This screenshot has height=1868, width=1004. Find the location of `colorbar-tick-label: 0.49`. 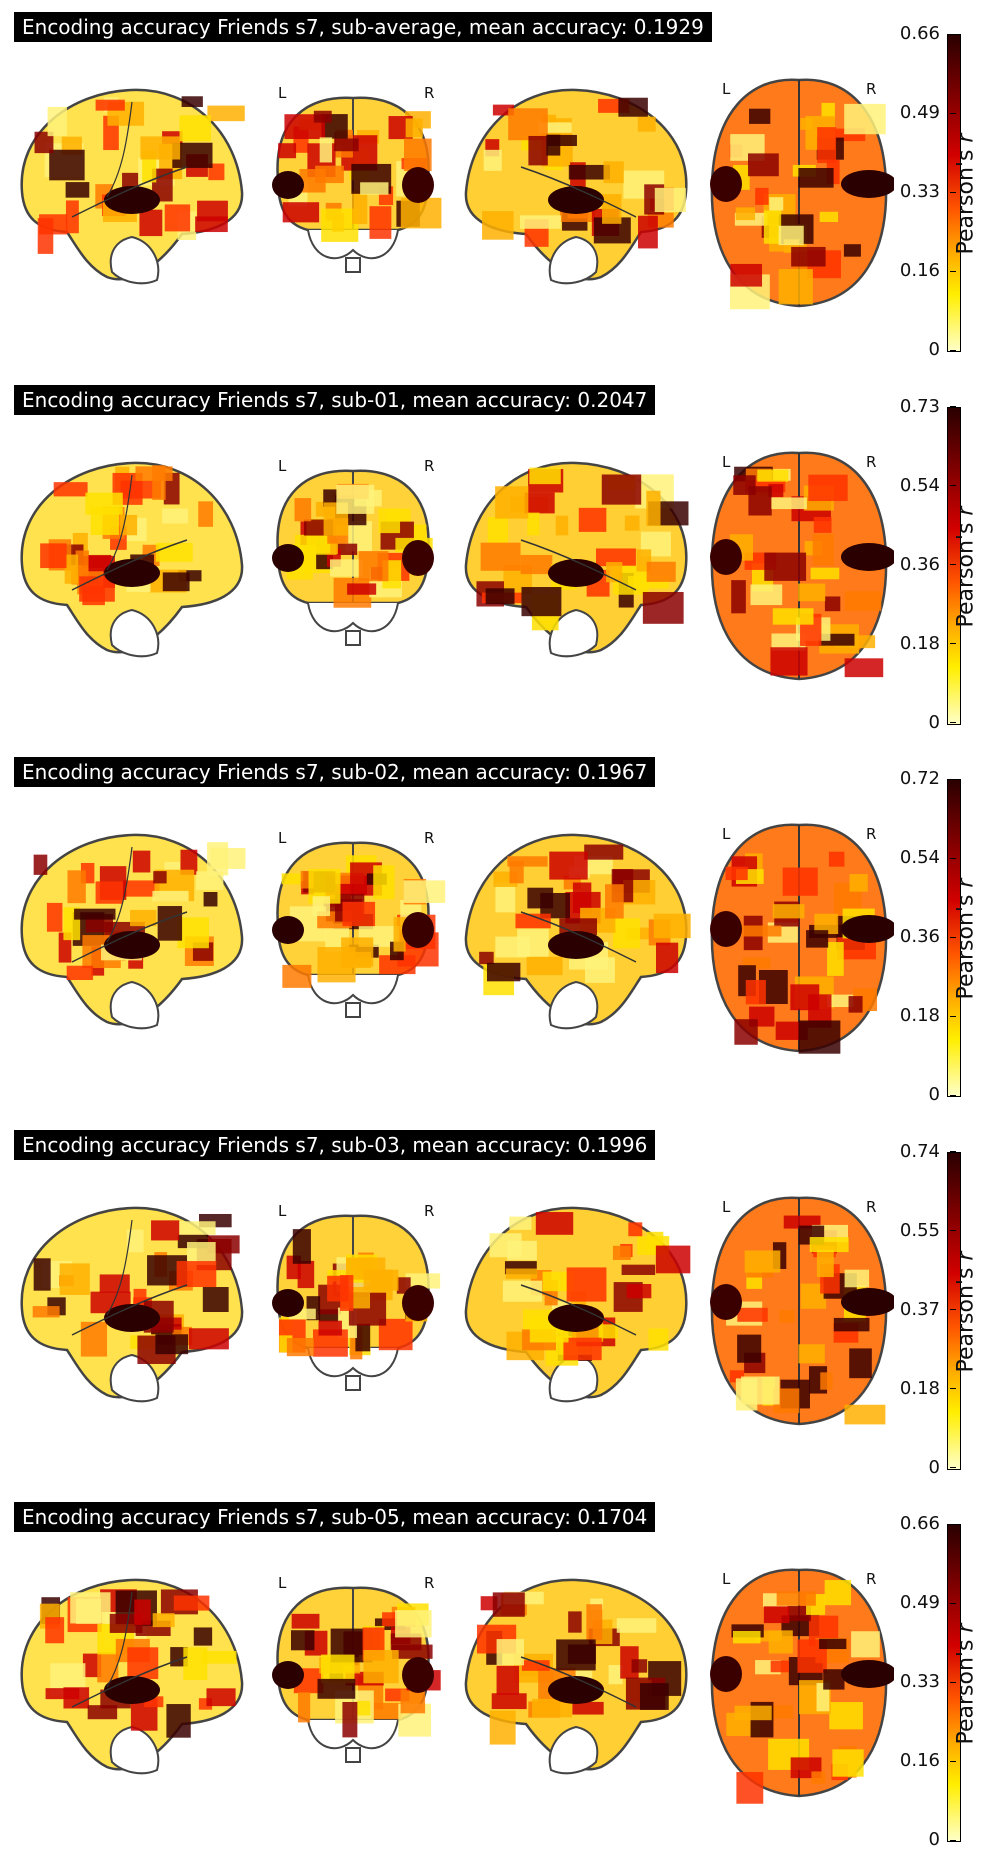

colorbar-tick-label: 0.49 is located at coordinates (918, 1602).